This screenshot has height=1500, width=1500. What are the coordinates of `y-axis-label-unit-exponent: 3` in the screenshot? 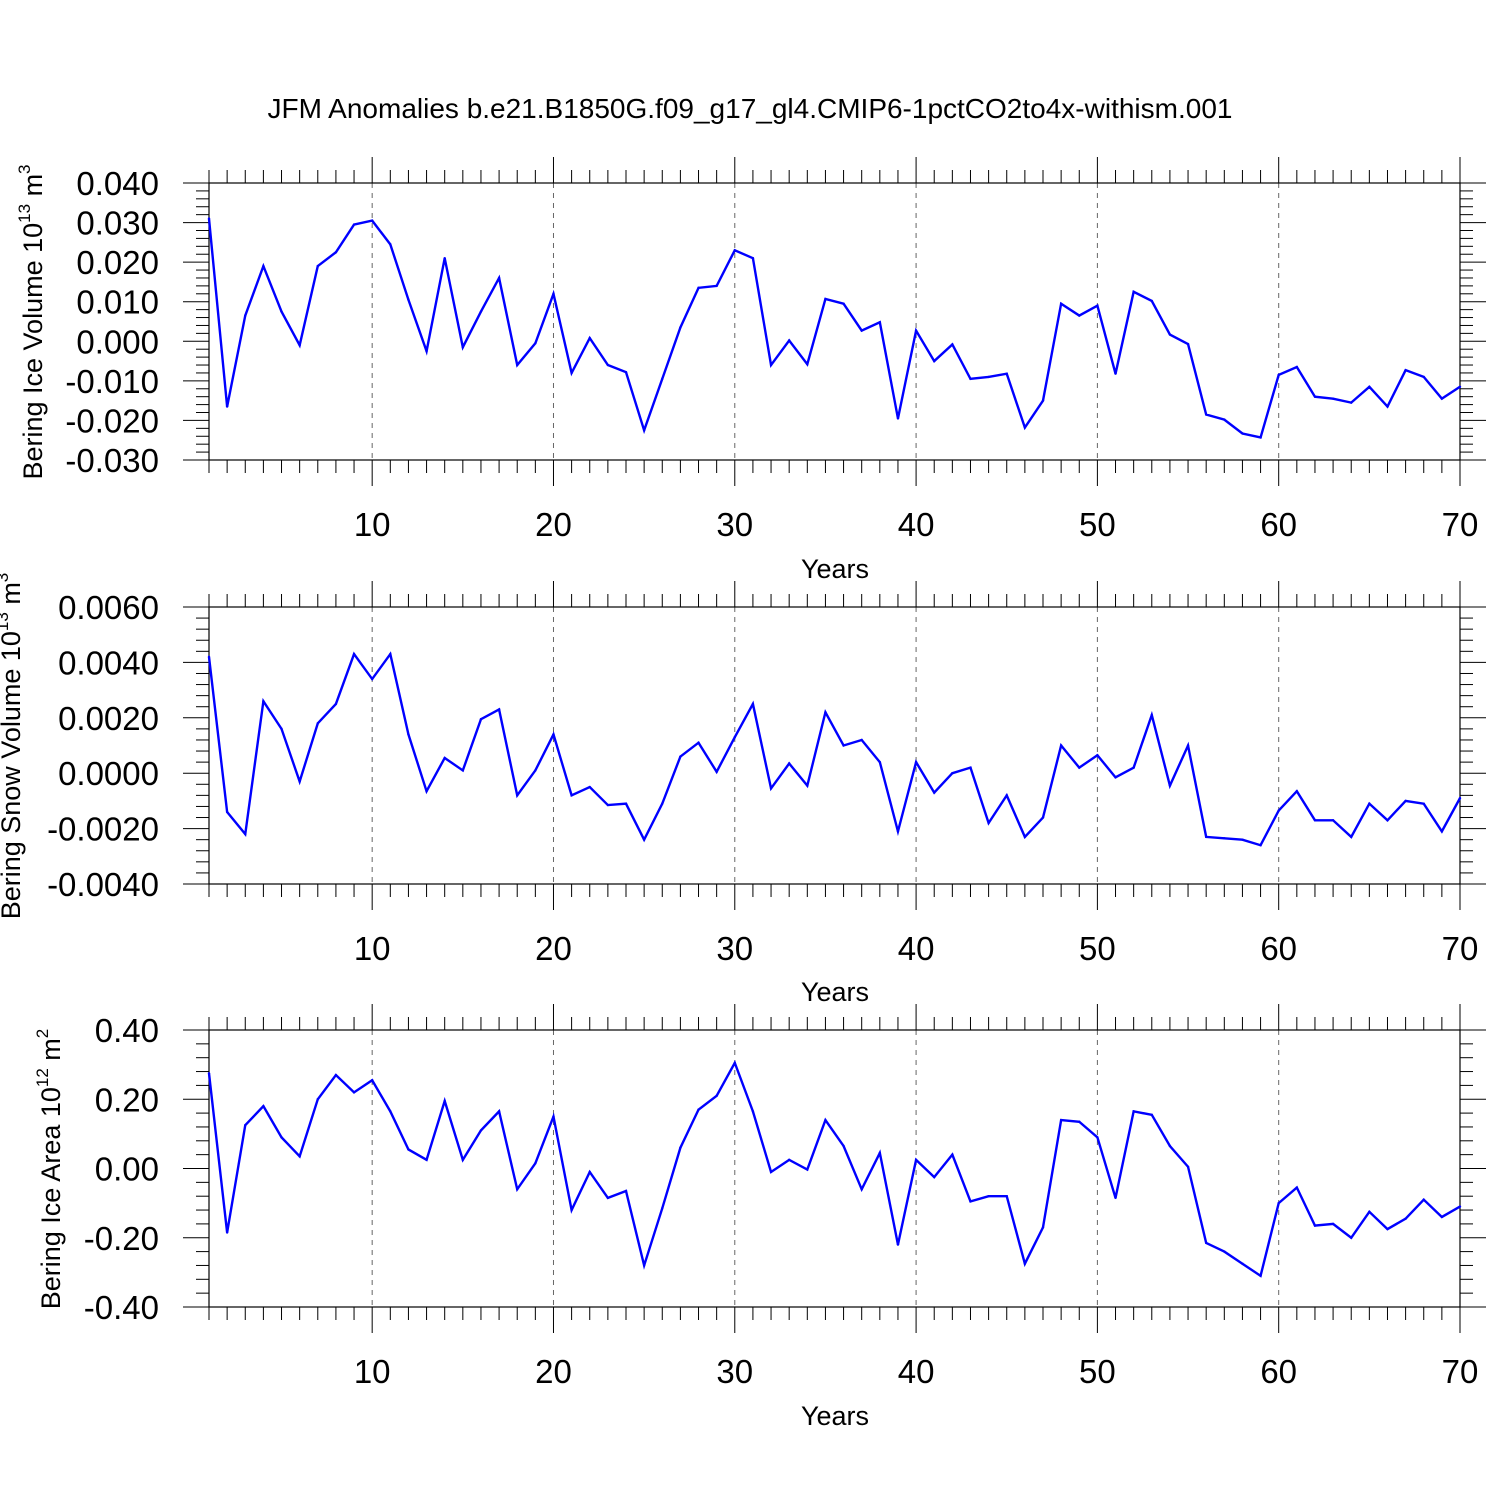 It's located at (6, 577).